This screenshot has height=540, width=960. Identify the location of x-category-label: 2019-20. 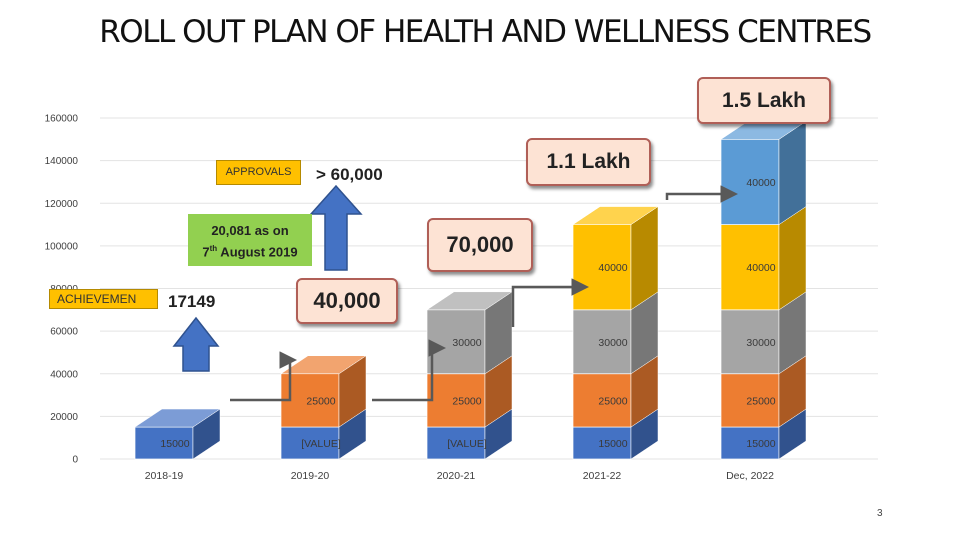
(310, 476).